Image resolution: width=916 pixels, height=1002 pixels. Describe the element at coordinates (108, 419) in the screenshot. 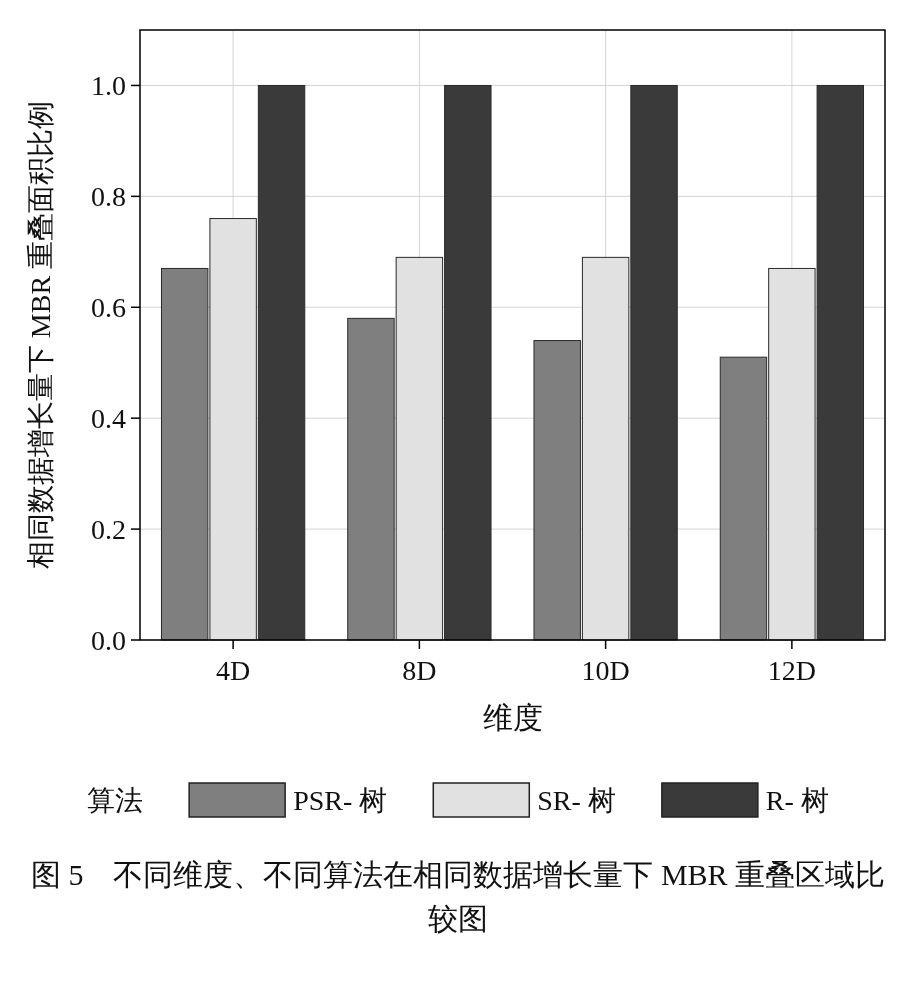

I see `y-tick-label: 0.4` at that location.